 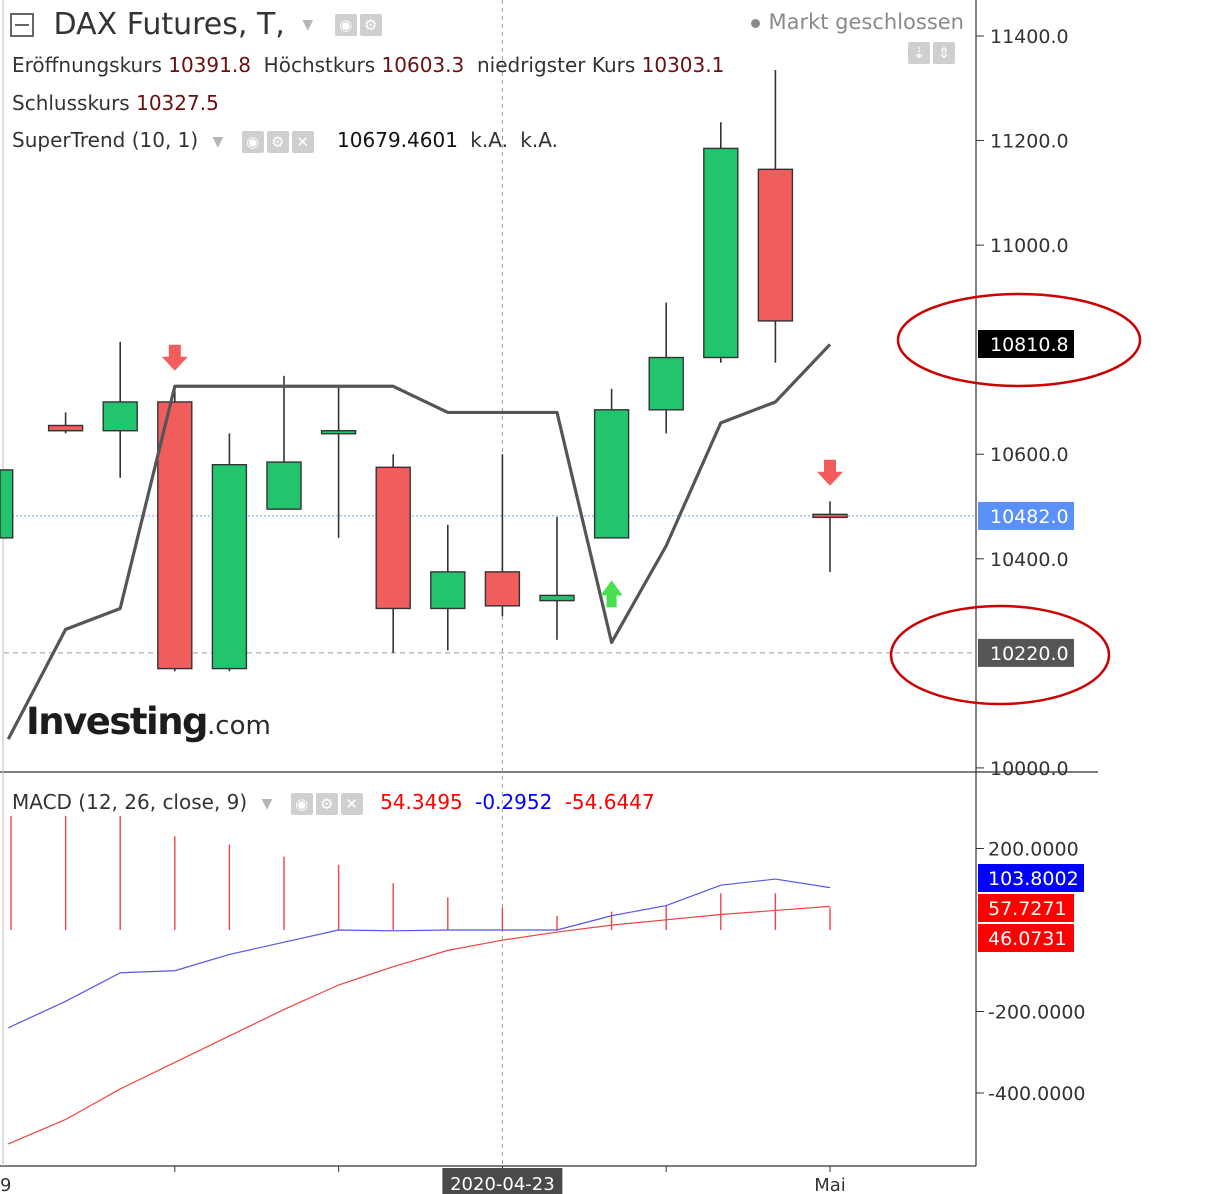 What do you see at coordinates (514, 802) in the screenshot?
I see `macd-value-2: -0.2952` at bounding box center [514, 802].